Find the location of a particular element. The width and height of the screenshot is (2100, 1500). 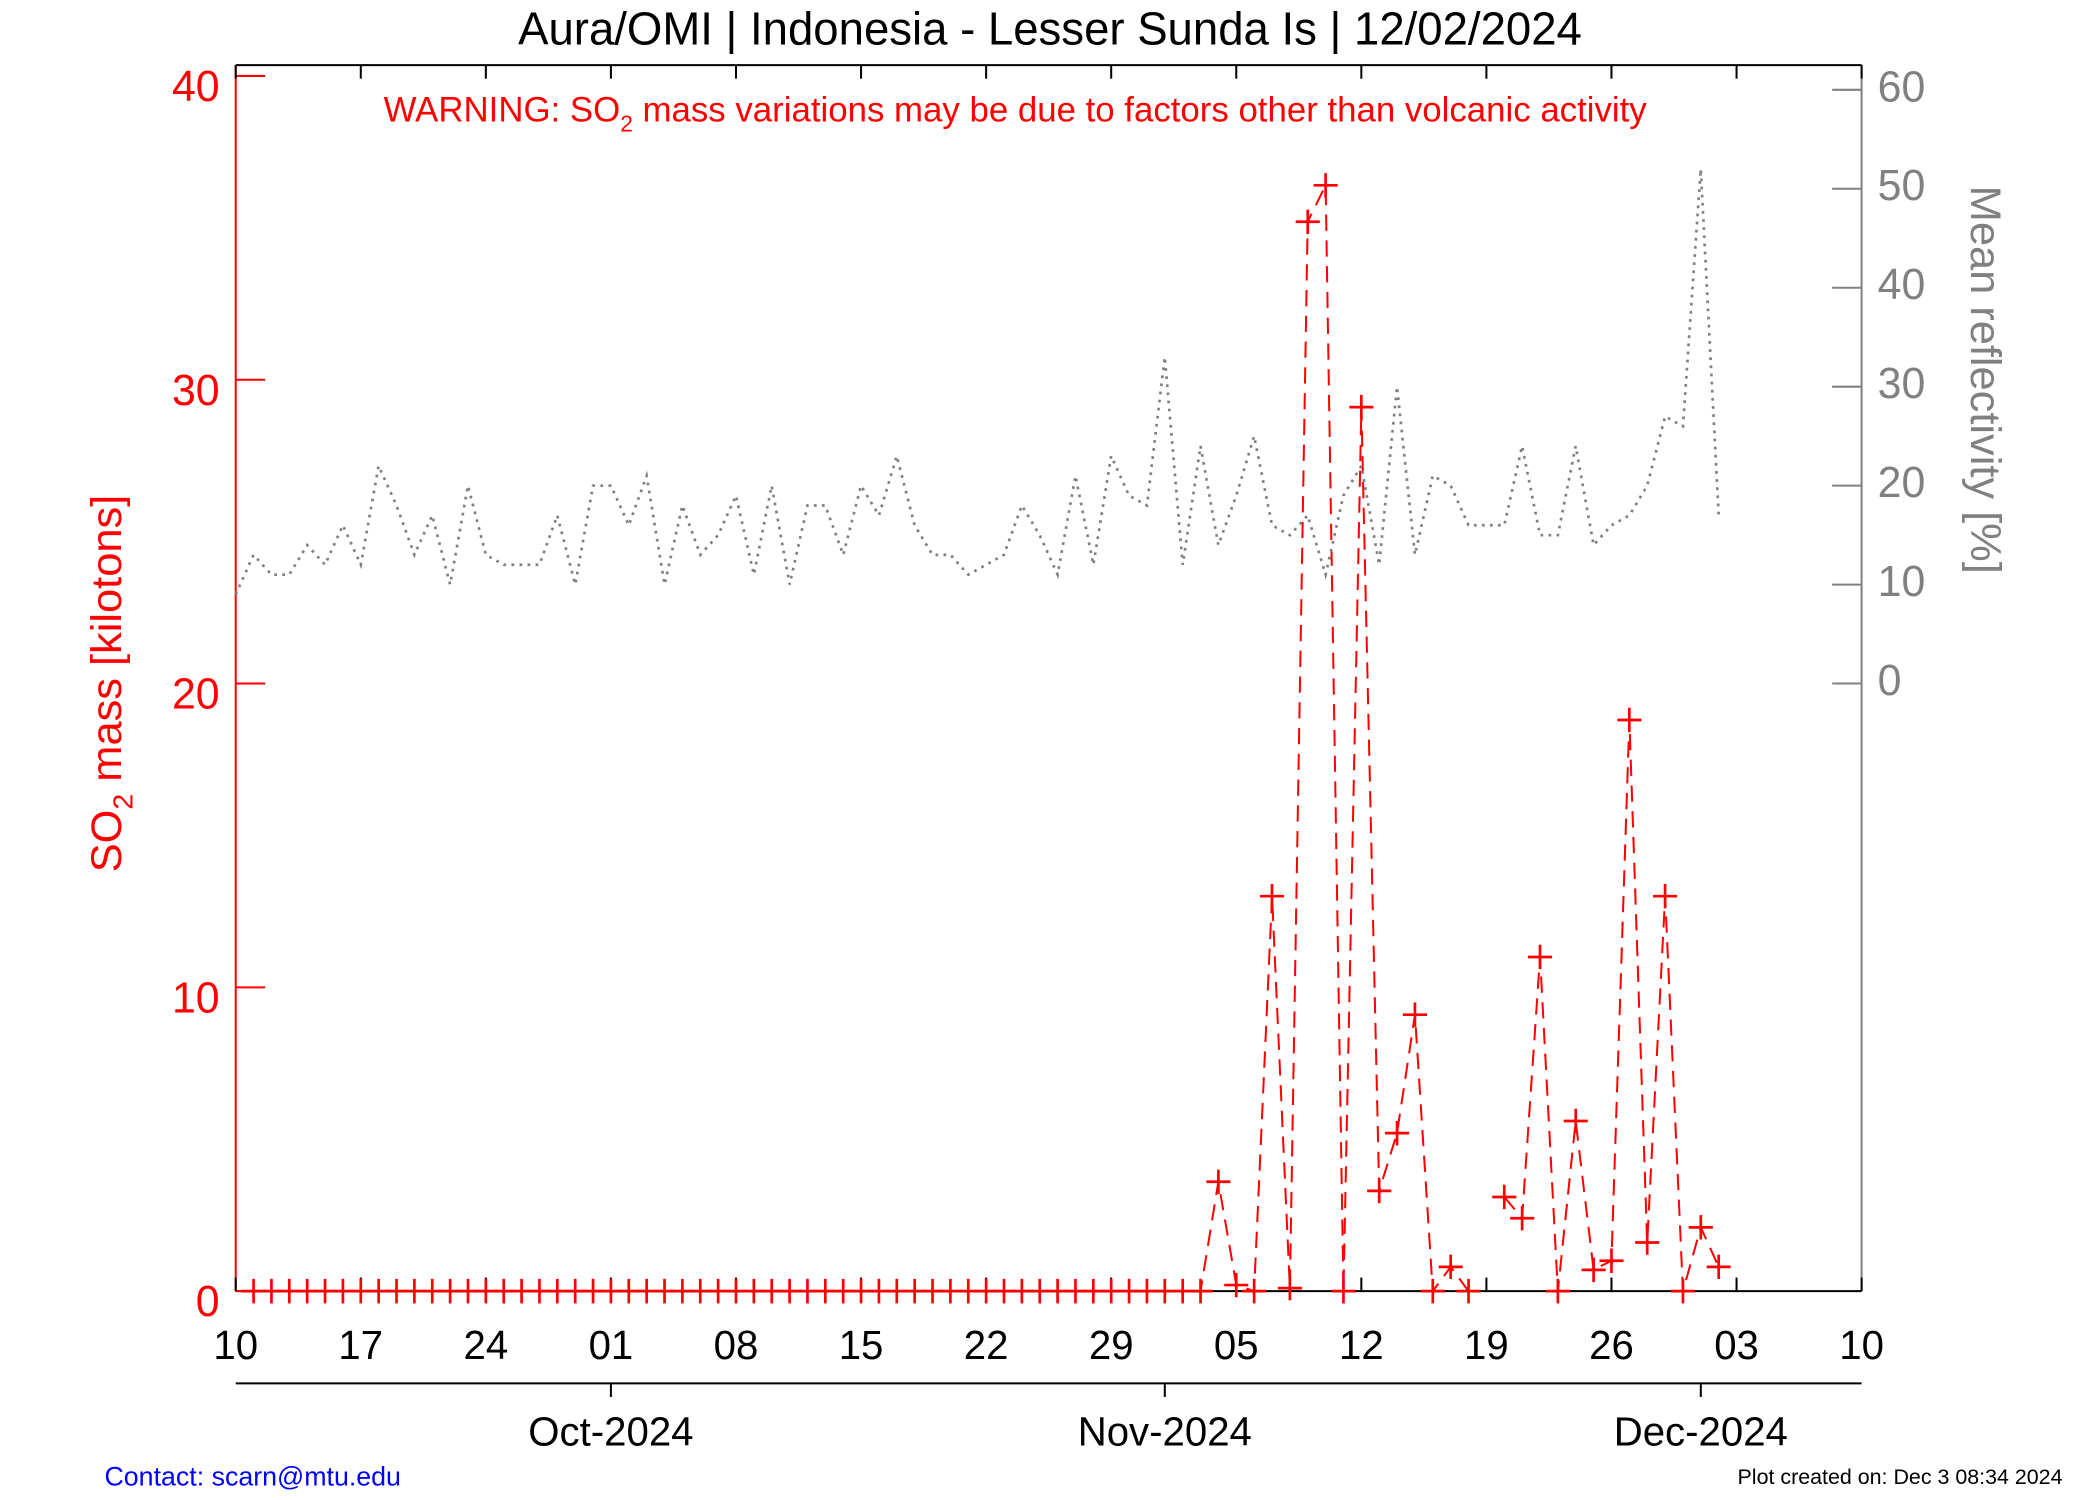

x-tick-label: 26 is located at coordinates (1611, 1345).